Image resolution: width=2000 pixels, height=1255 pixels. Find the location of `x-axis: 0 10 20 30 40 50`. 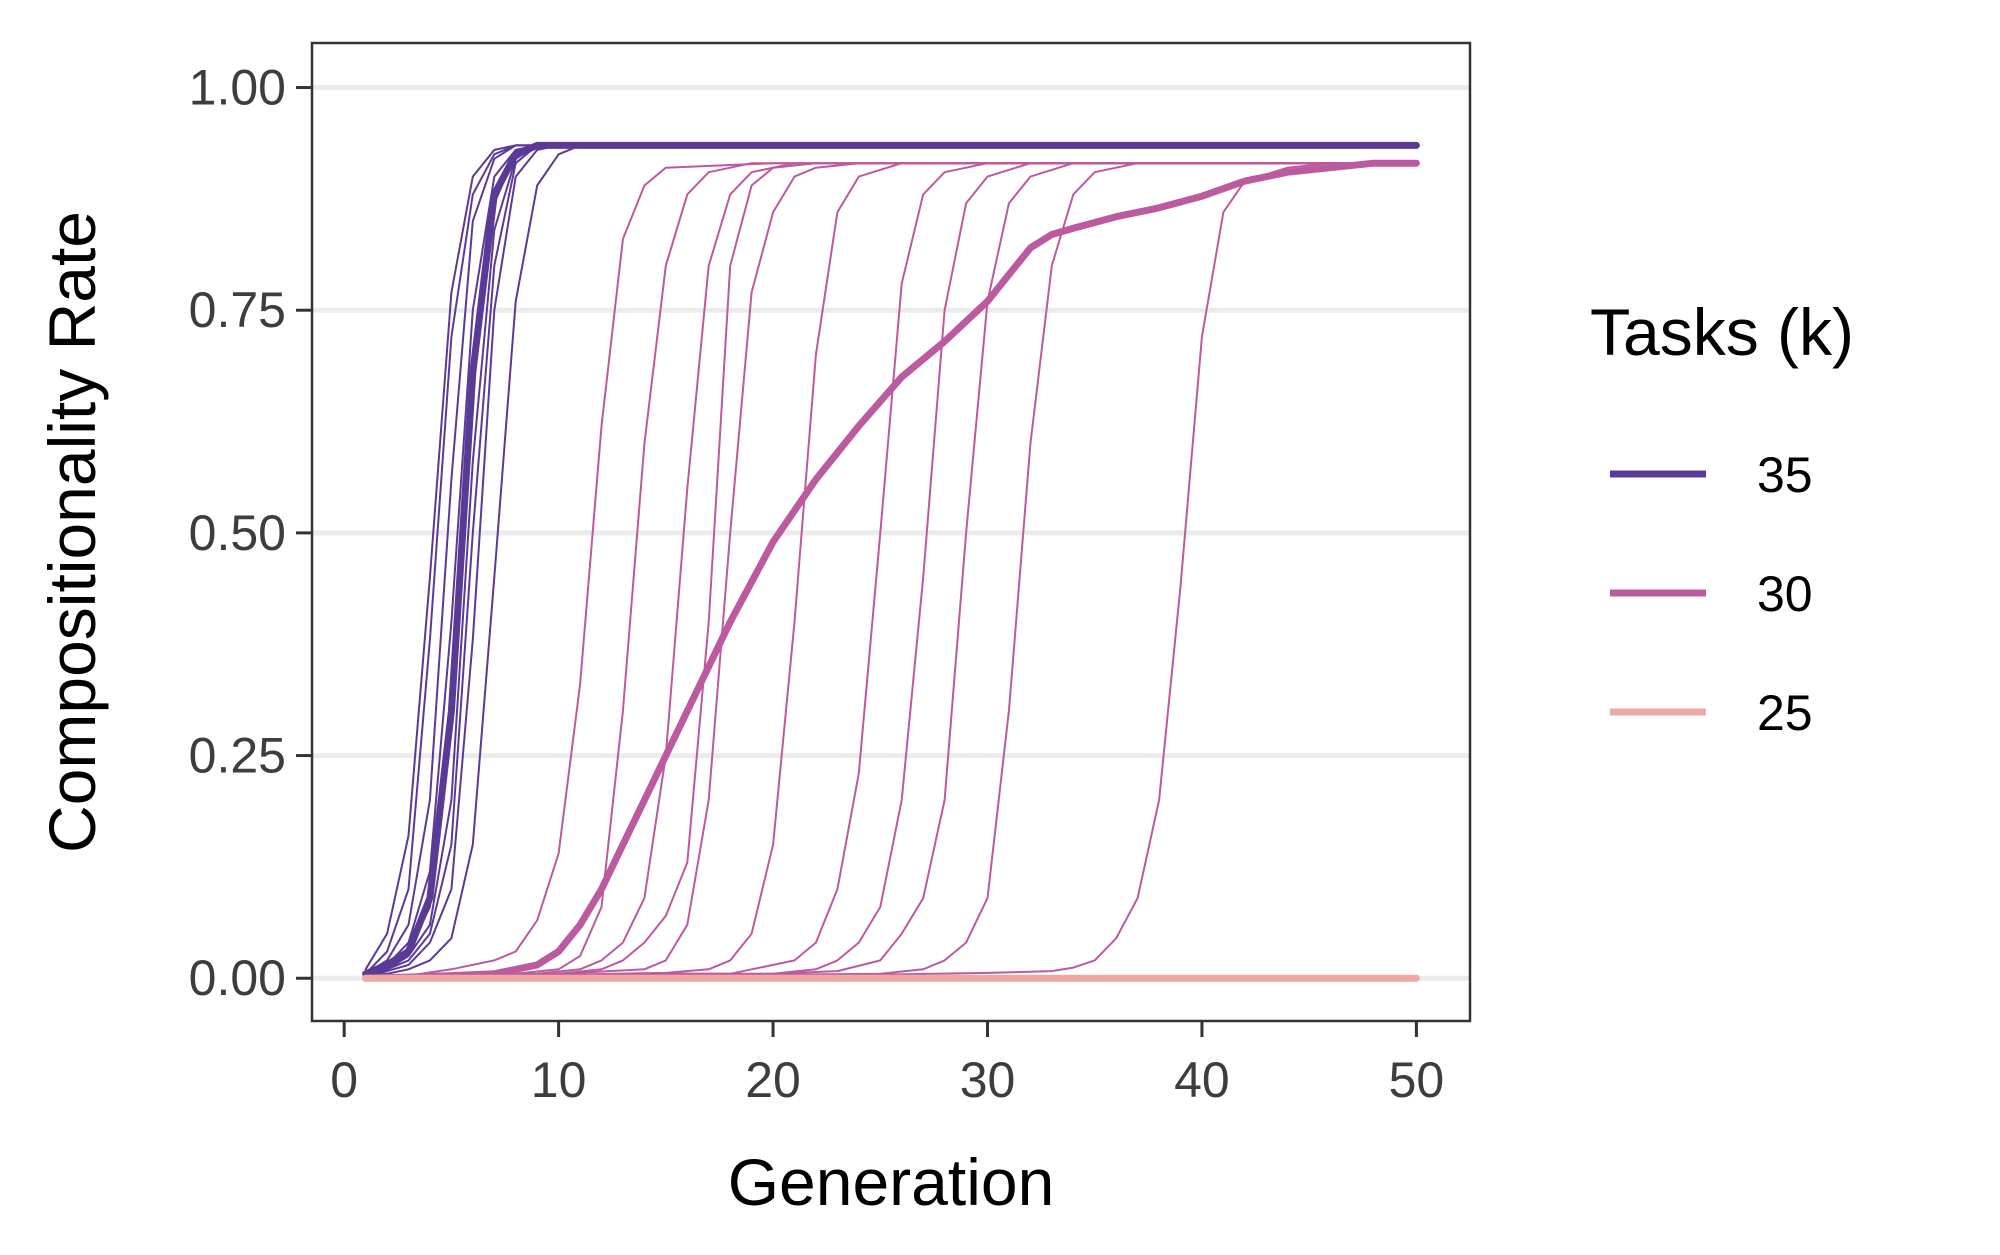

x-axis: 0 10 20 30 40 50 is located at coordinates (887, 1064).